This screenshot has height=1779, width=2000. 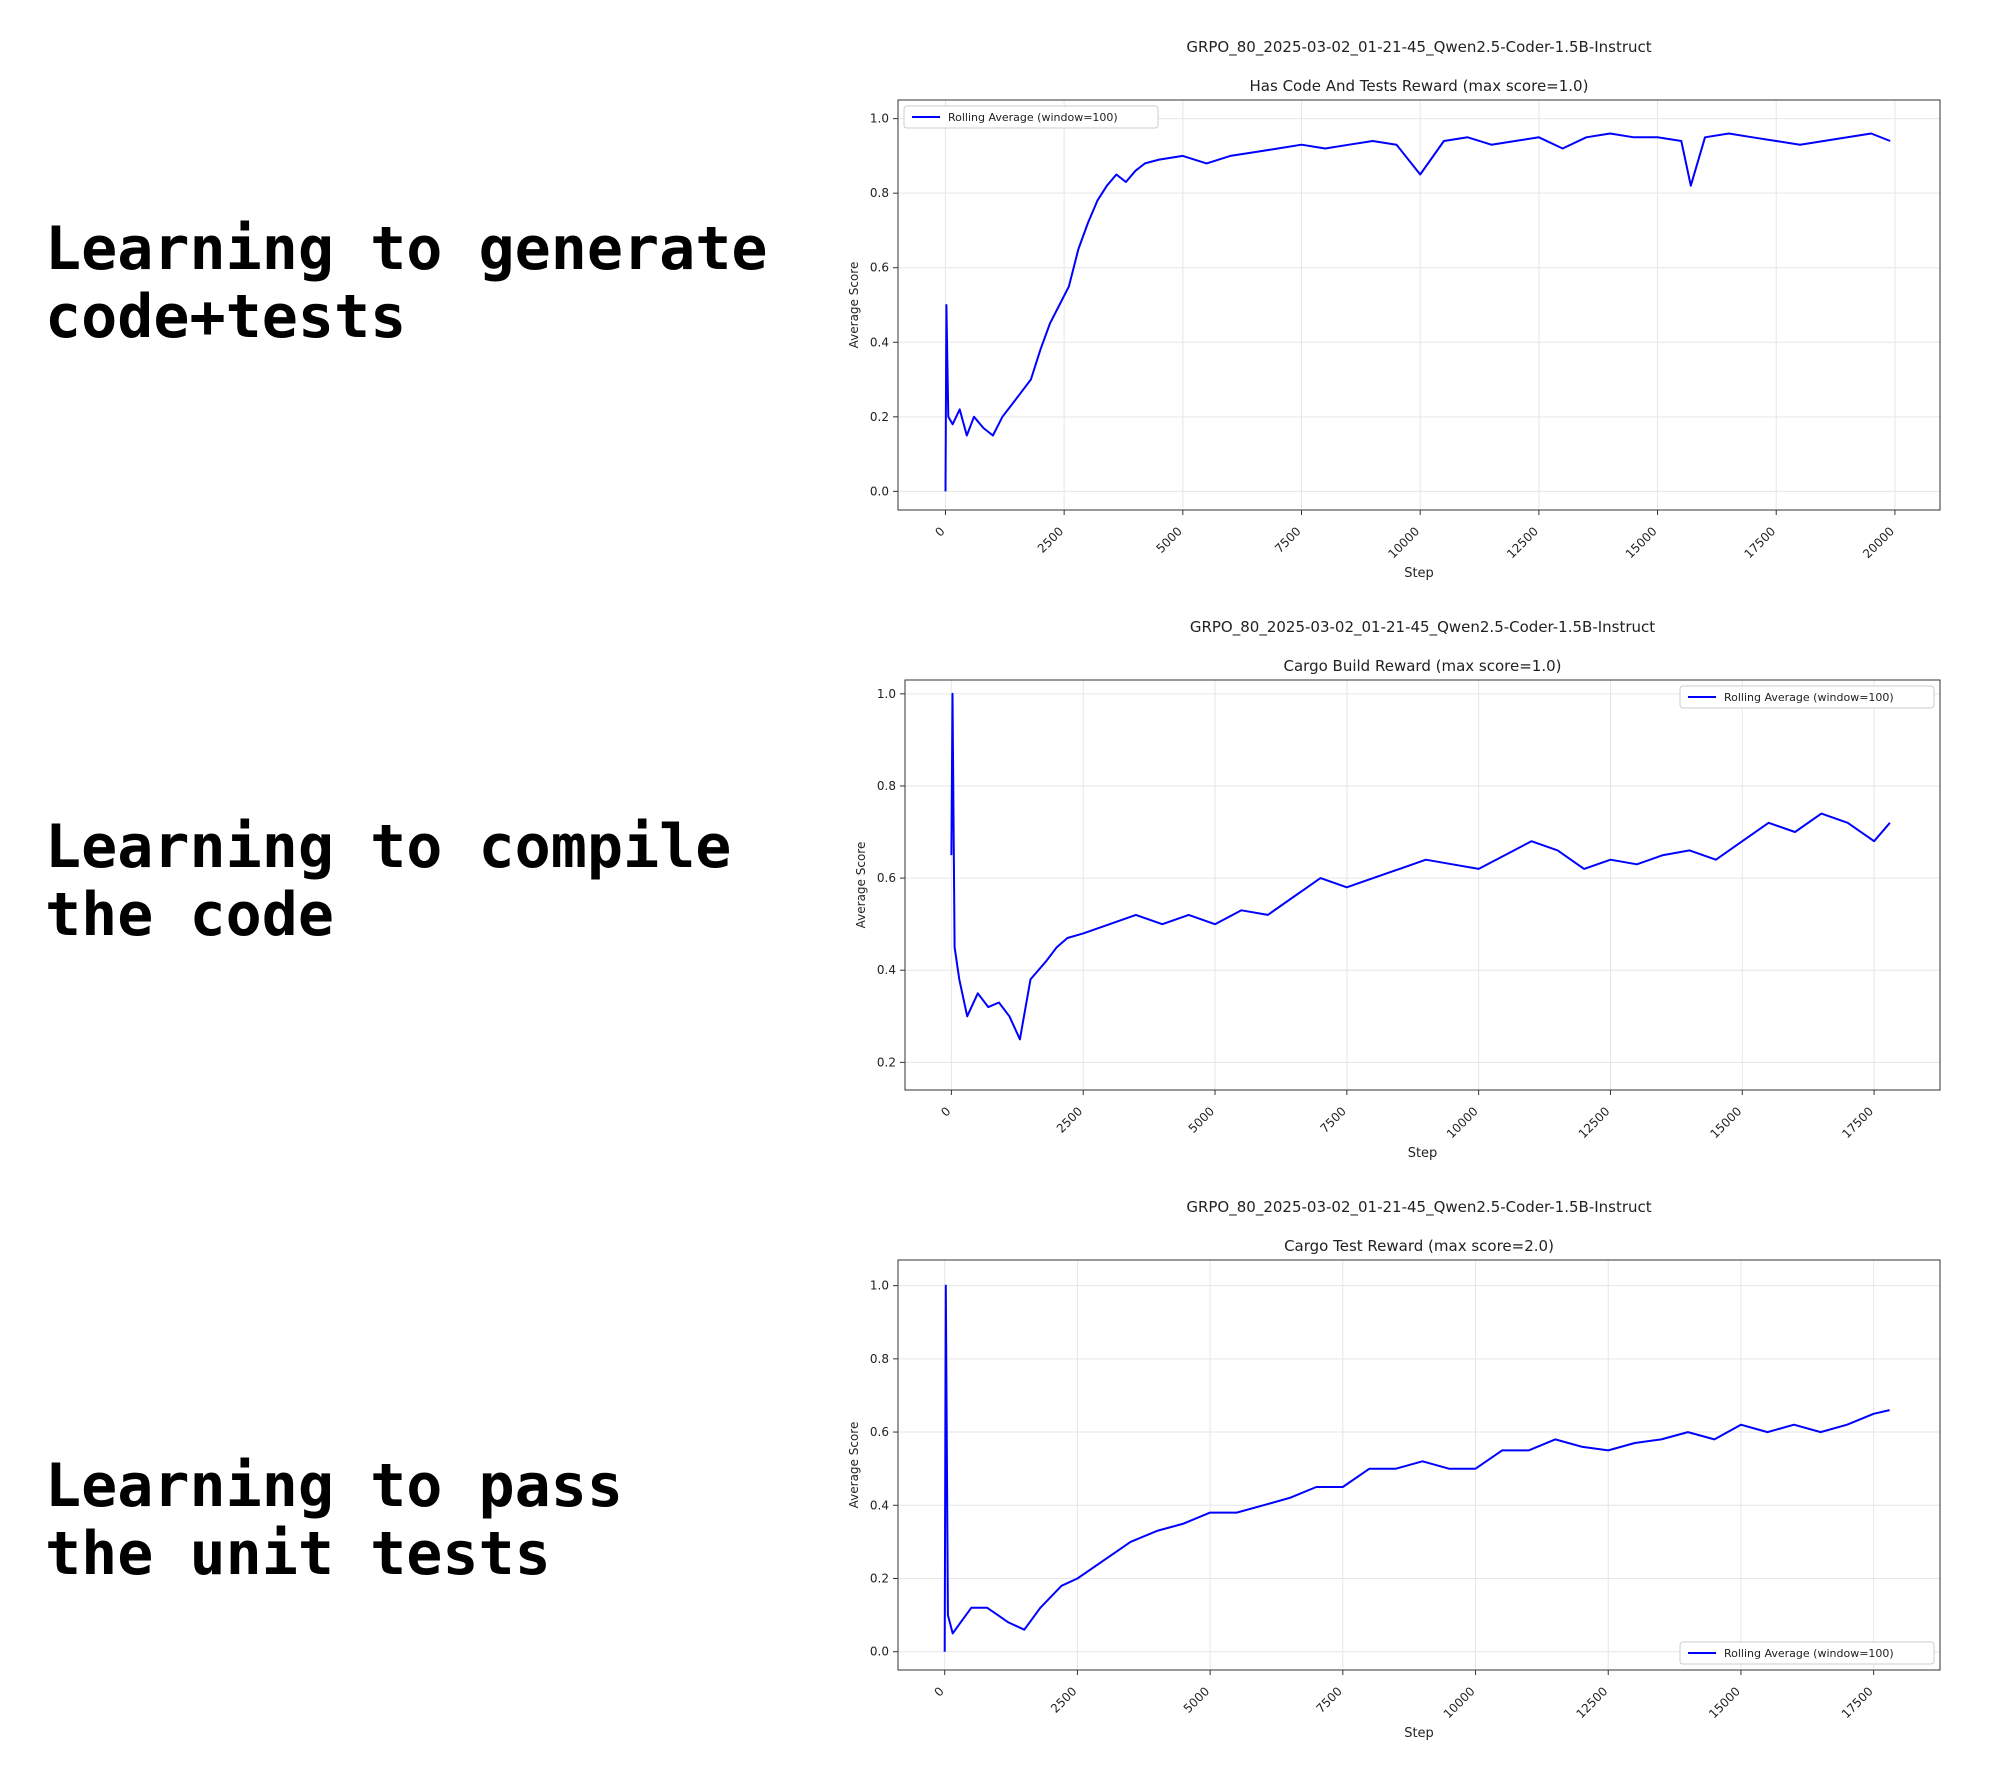 What do you see at coordinates (1419, 1246) in the screenshot?
I see `chart-title: Cargo Test Reward (max score=2.0)` at bounding box center [1419, 1246].